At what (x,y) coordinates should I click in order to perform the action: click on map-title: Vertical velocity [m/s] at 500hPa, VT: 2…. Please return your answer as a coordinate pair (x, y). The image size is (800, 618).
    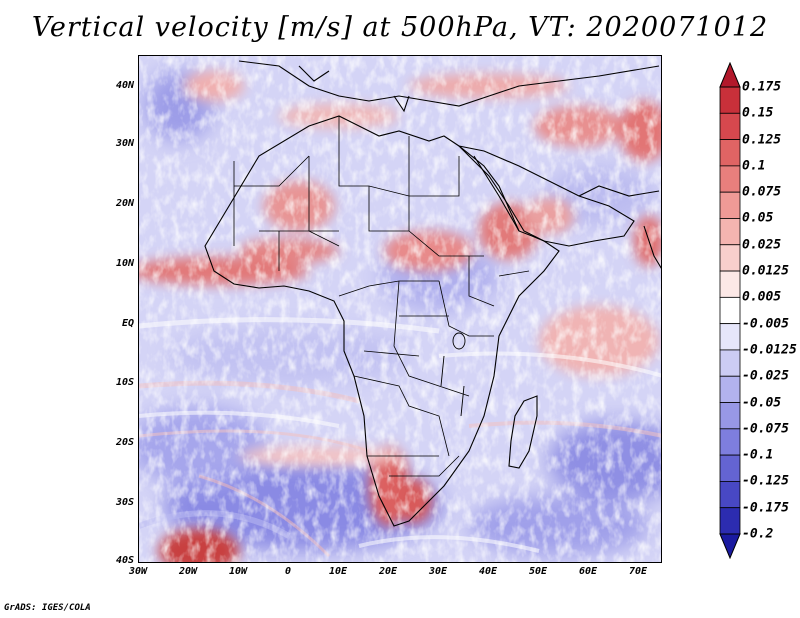
    Looking at the image, I should click on (400, 27).